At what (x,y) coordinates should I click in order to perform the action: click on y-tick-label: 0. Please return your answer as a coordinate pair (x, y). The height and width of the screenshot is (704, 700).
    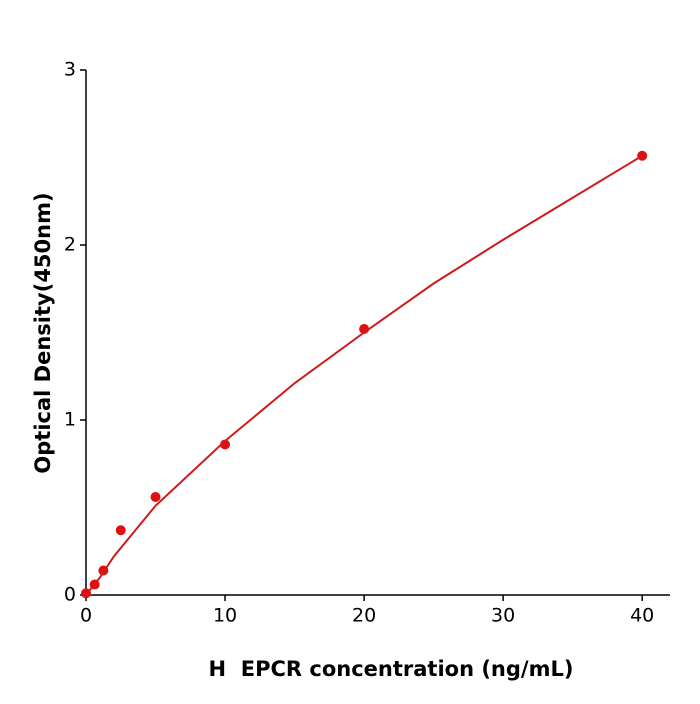
    Looking at the image, I should click on (70, 595).